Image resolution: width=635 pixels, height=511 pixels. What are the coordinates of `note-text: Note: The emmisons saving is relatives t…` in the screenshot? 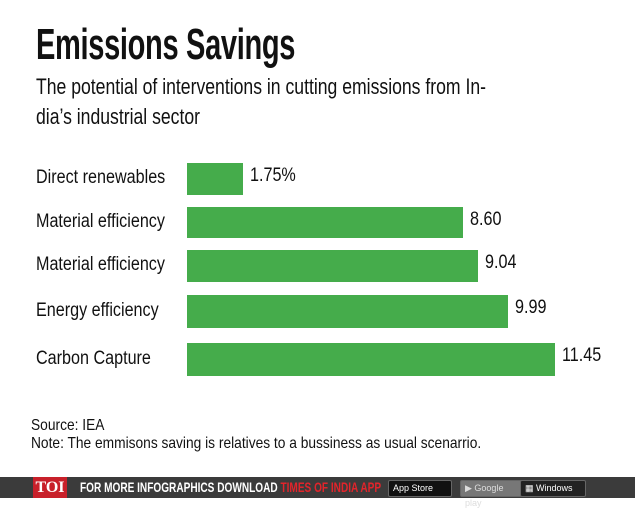 It's located at (256, 443).